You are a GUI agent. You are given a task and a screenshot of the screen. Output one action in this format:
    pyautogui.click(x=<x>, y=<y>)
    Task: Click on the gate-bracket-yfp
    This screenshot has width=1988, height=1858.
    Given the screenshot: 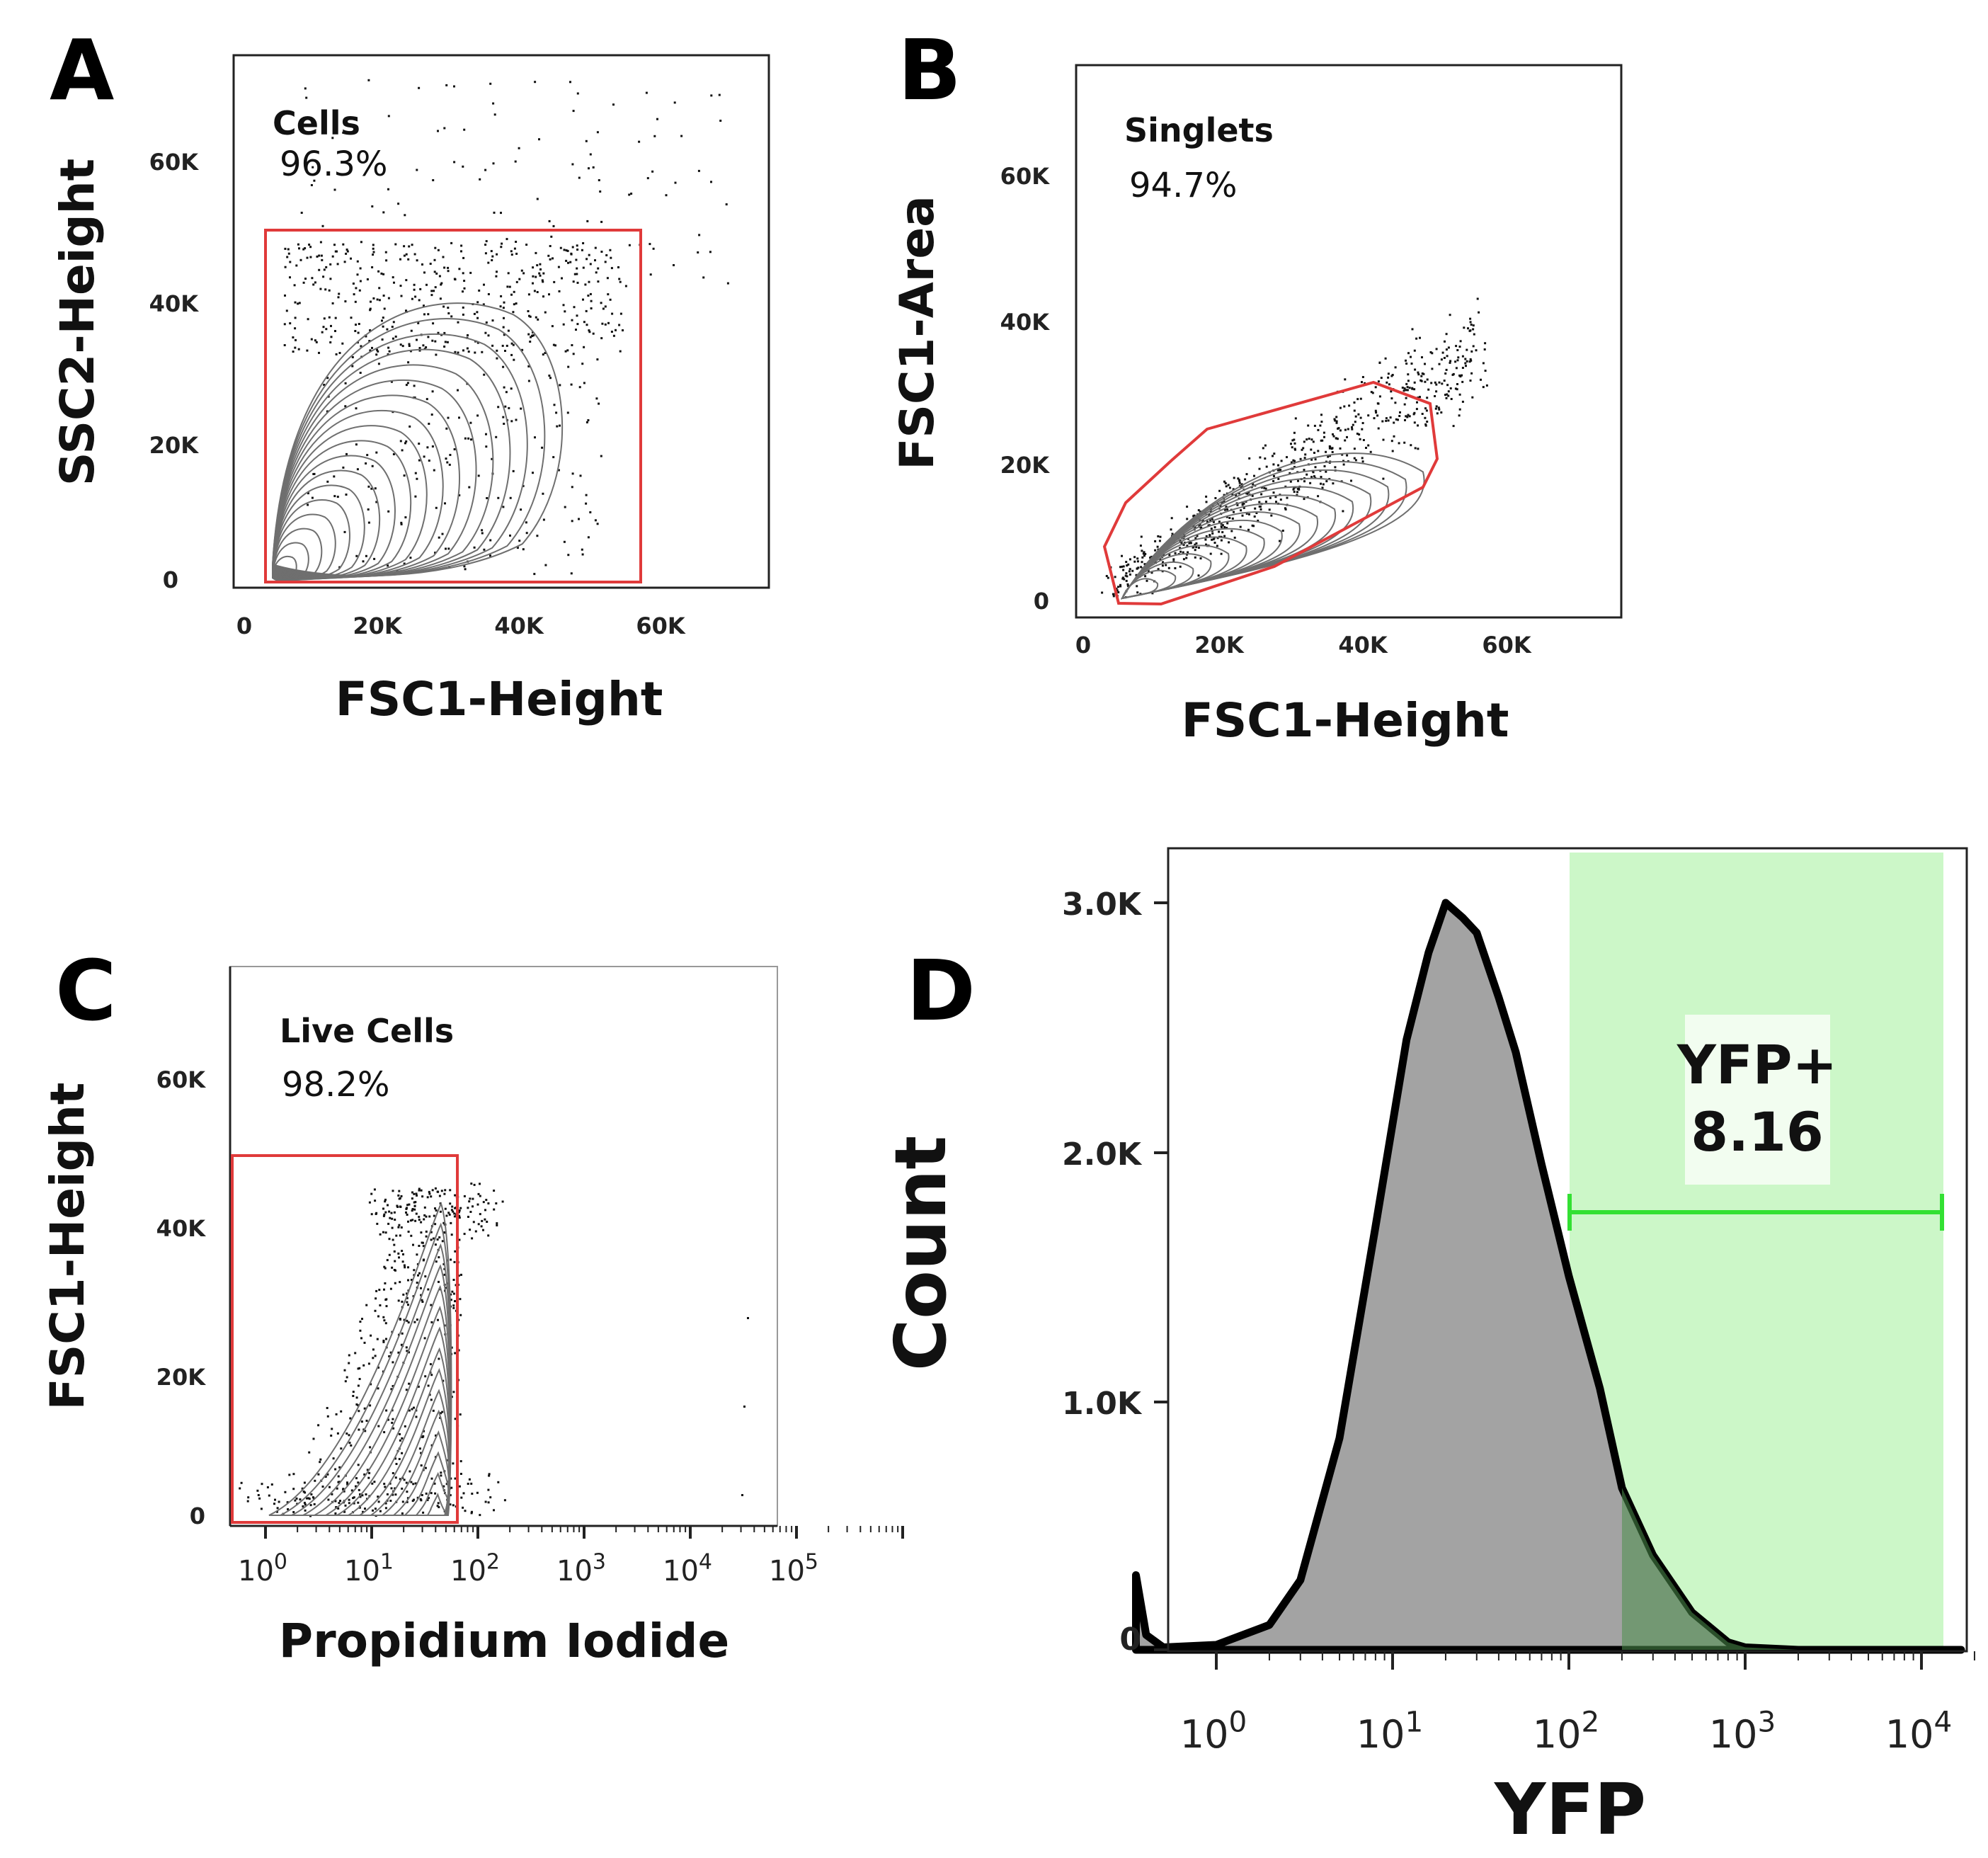 What is the action you would take?
    pyautogui.click(x=1755, y=1213)
    